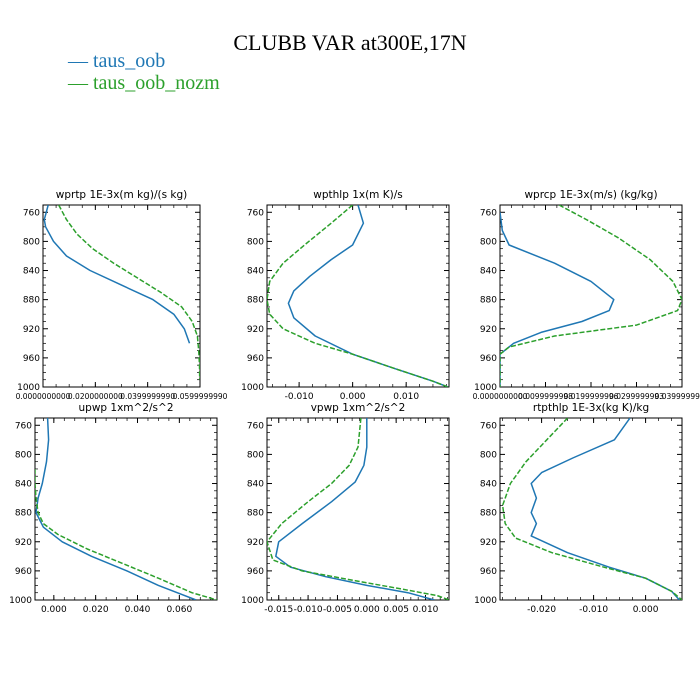  What do you see at coordinates (96, 610) in the screenshot?
I see `x-tick-label: 0.020` at bounding box center [96, 610].